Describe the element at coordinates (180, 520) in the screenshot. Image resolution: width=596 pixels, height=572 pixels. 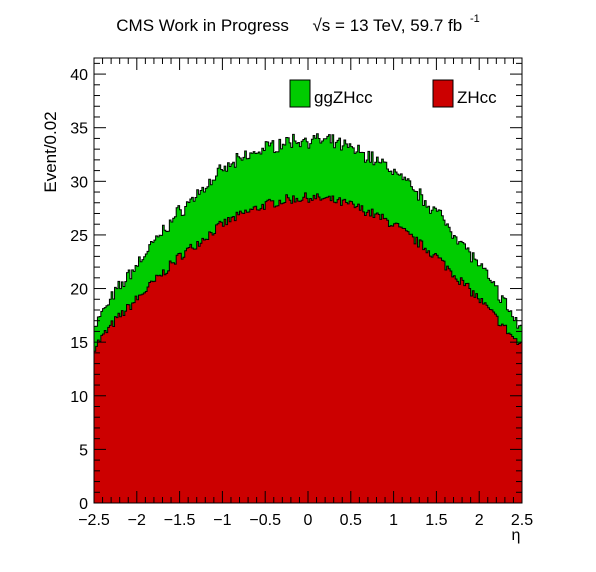
I see `x-tick-label: −1.5` at that location.